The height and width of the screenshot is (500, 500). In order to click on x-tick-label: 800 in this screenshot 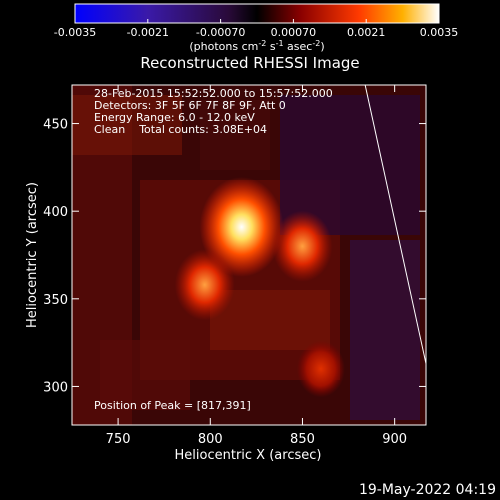, I will do `click(210, 439)`.